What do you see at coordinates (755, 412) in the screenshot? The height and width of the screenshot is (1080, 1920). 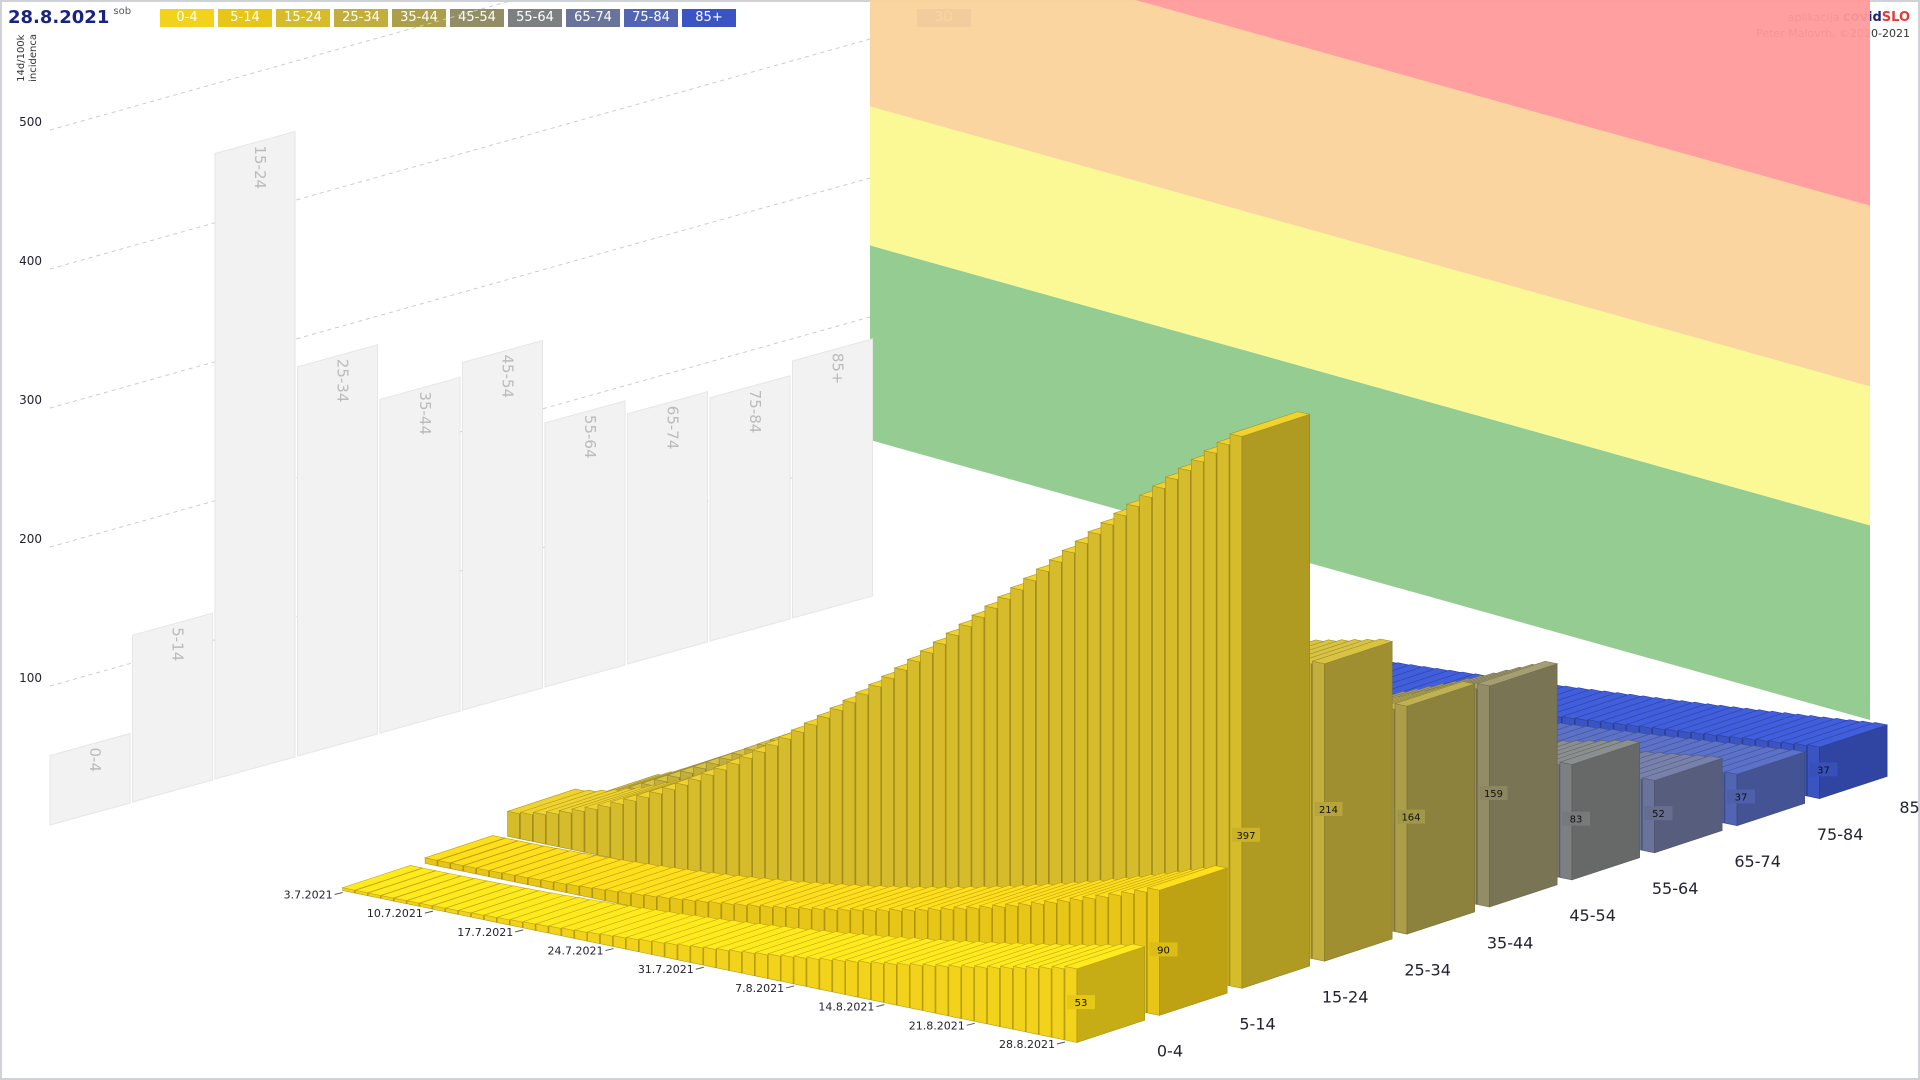 I see `back-bar-label: 75-84` at bounding box center [755, 412].